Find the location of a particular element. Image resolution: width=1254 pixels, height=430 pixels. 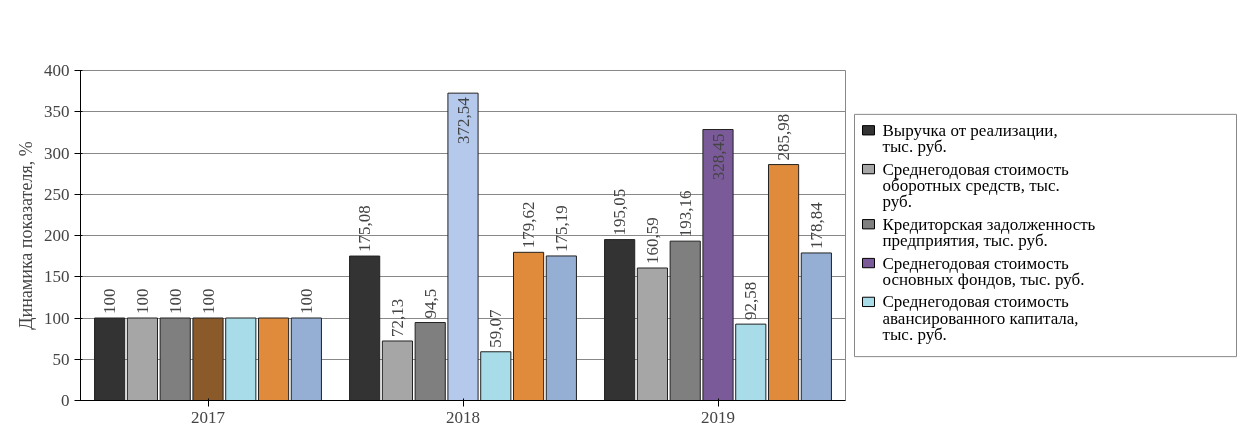

data-label: 193,16 is located at coordinates (685, 214).